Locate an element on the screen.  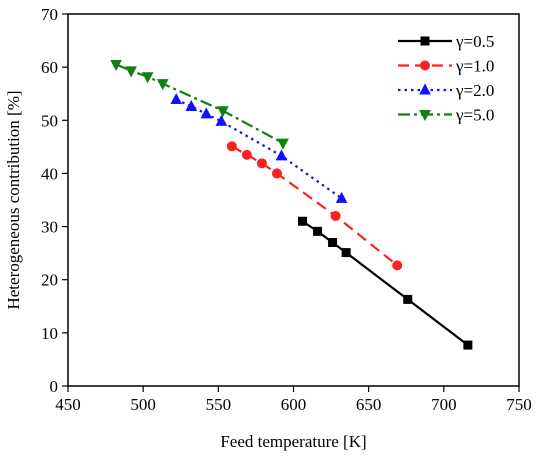
y-tick-label: 60 is located at coordinates (49, 67).